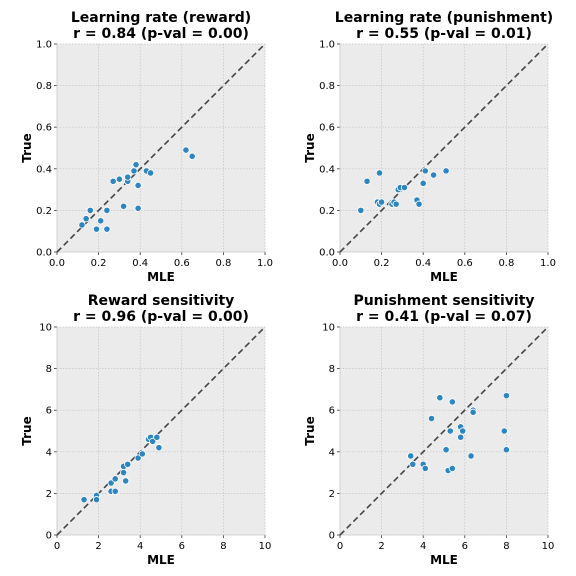  Describe the element at coordinates (327, 253) in the screenshot. I see `y-tick-label: 0.0` at that location.